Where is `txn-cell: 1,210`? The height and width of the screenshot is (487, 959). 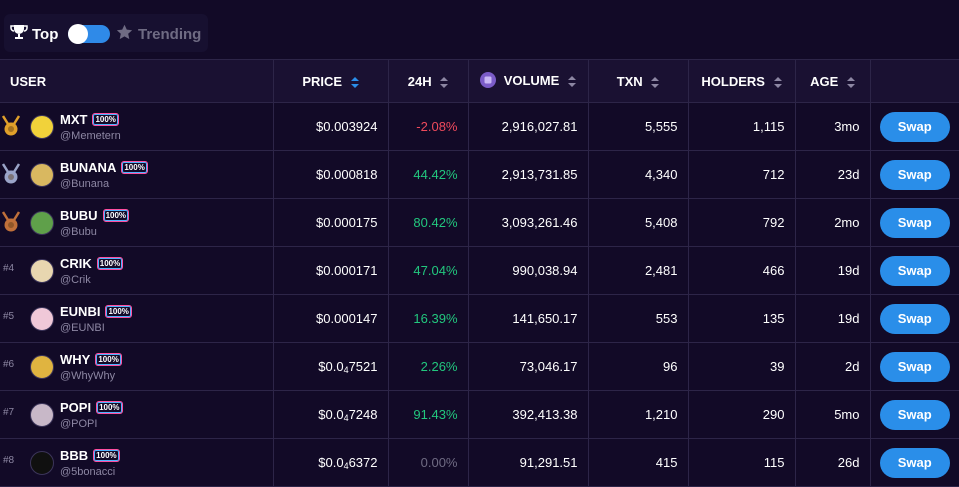
txn-cell: 1,210 is located at coordinates (638, 414).